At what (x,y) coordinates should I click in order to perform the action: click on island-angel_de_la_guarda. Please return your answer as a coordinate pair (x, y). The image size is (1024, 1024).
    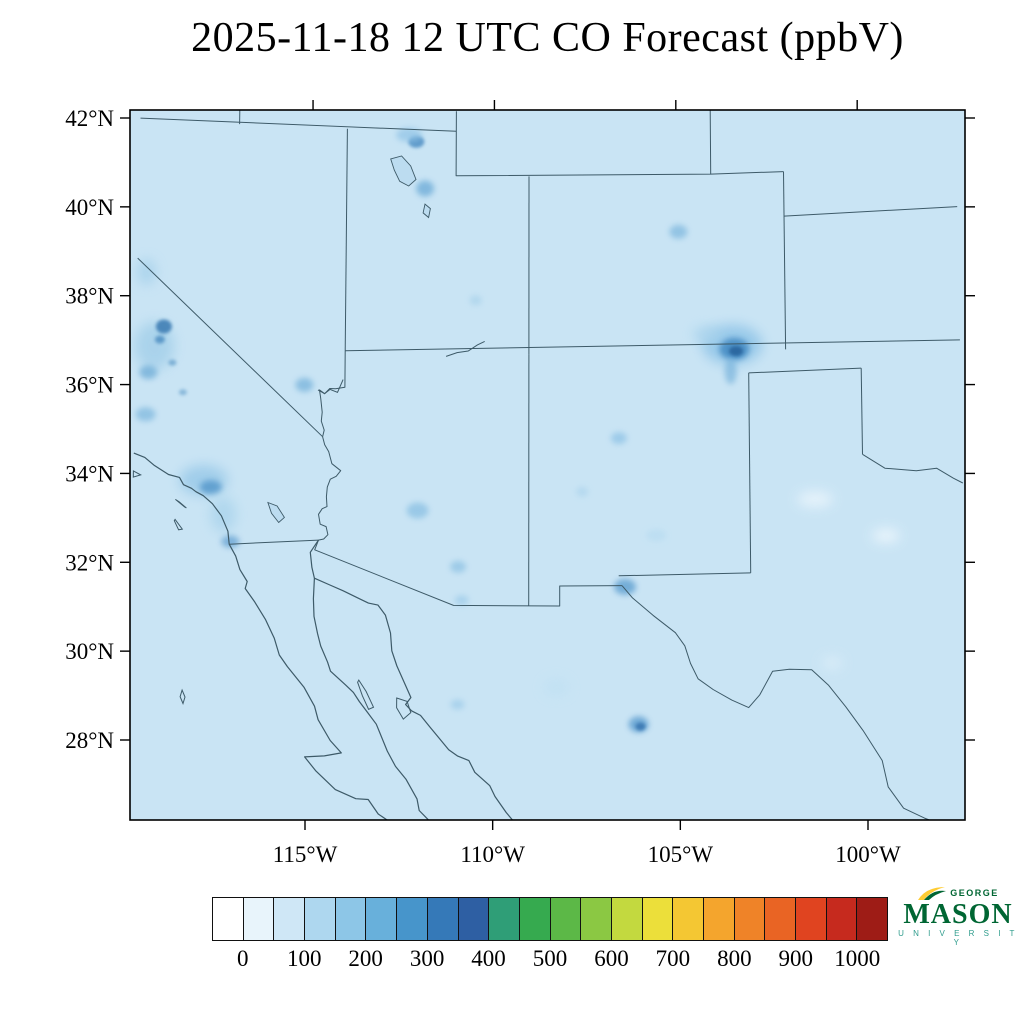
    Looking at the image, I should click on (366, 694).